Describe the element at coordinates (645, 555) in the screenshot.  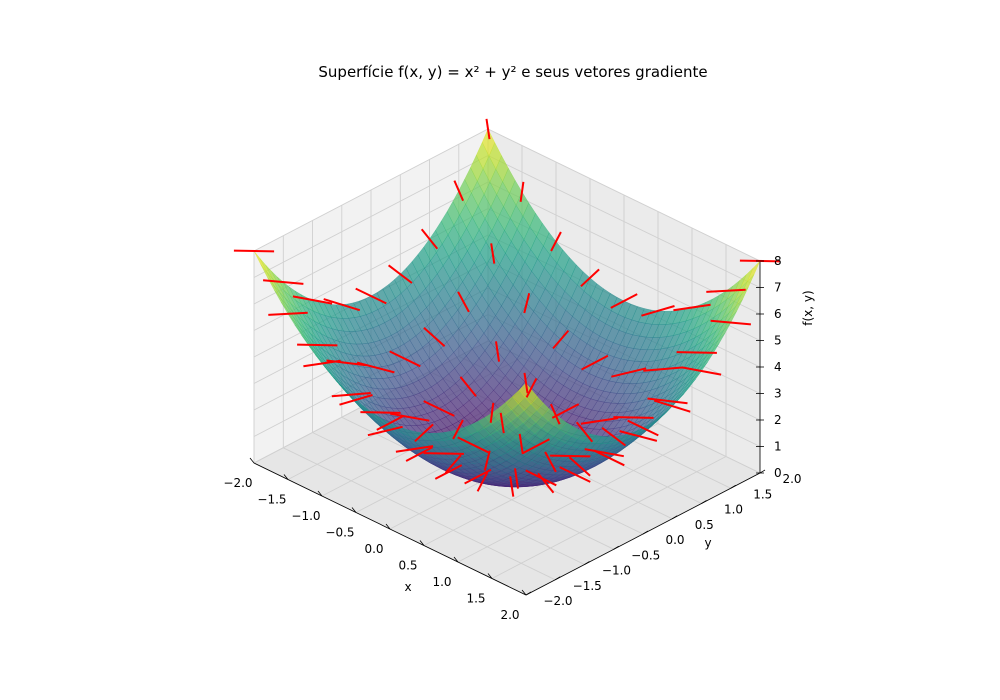
I see `y-tick-label: −0.5` at that location.